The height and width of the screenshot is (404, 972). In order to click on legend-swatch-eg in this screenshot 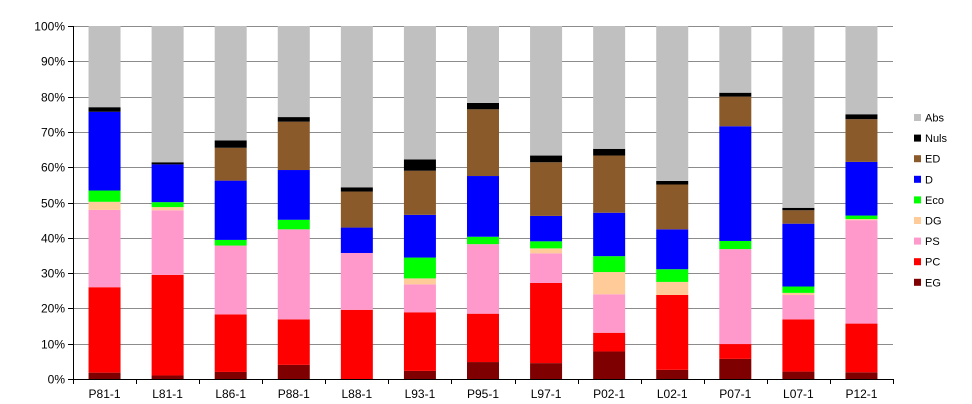, I will do `click(917, 282)`.